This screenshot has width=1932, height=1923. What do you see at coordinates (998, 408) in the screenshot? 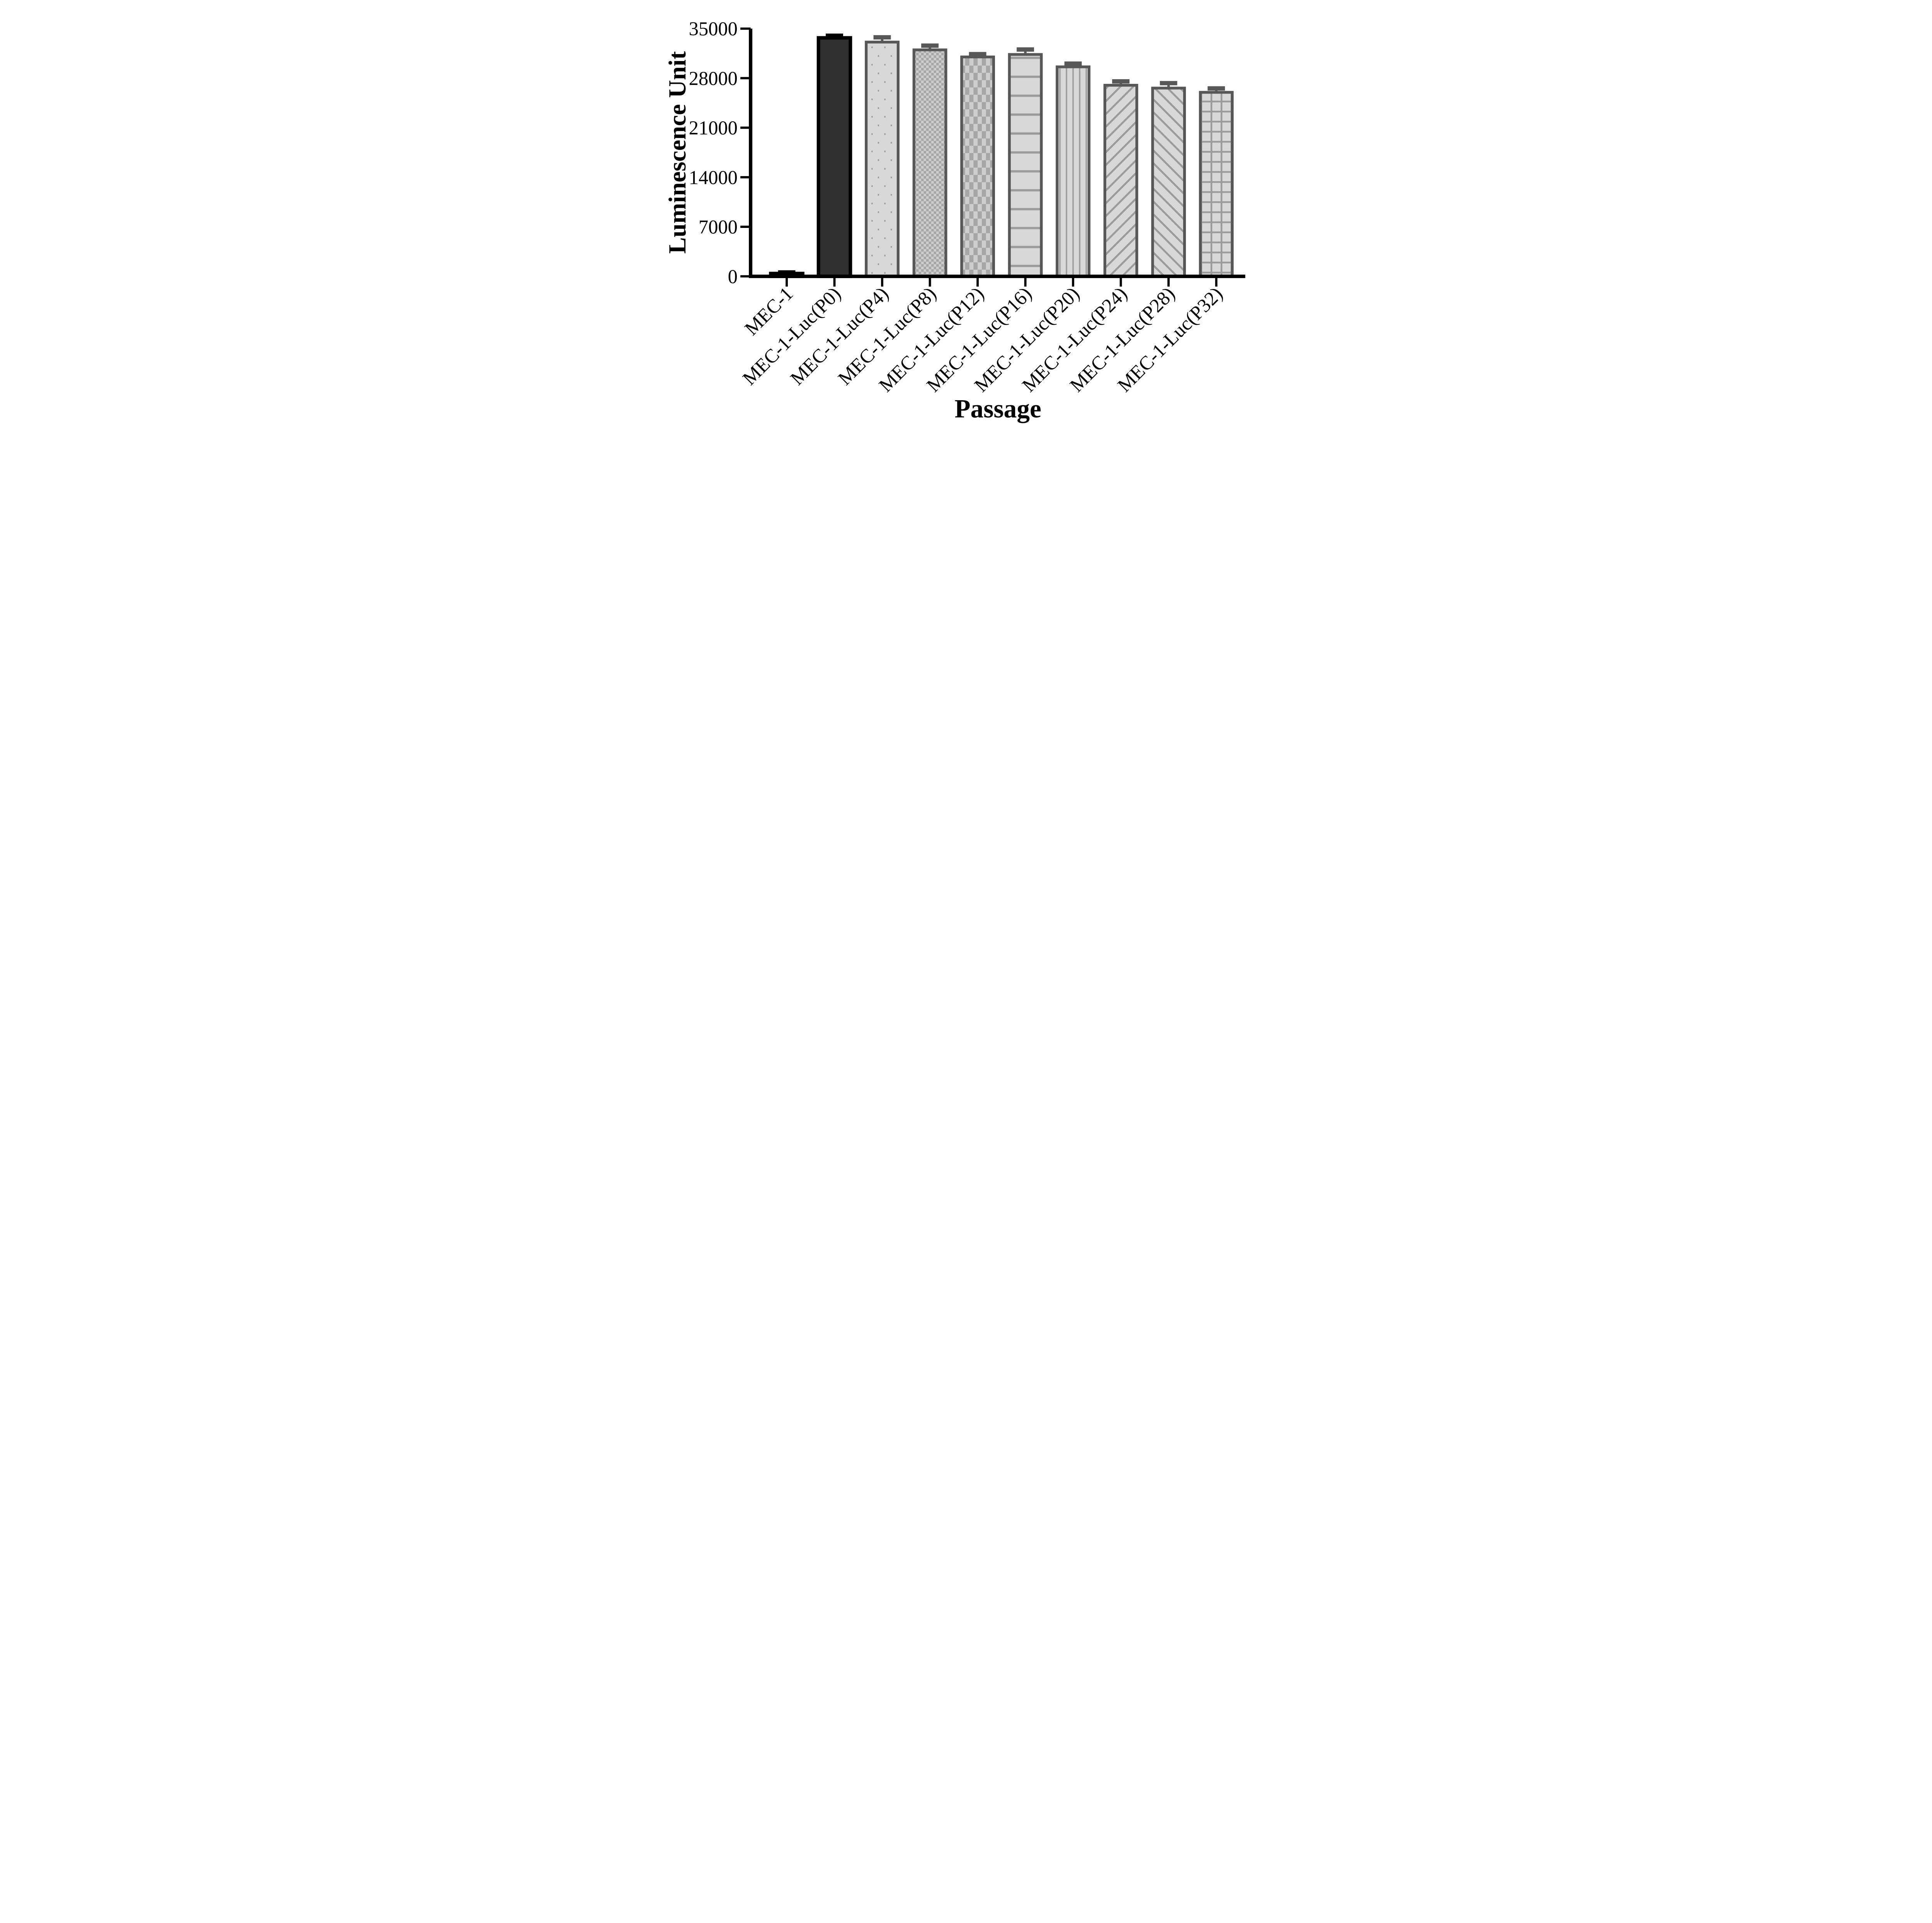
I see `x-axis-title: Passage` at bounding box center [998, 408].